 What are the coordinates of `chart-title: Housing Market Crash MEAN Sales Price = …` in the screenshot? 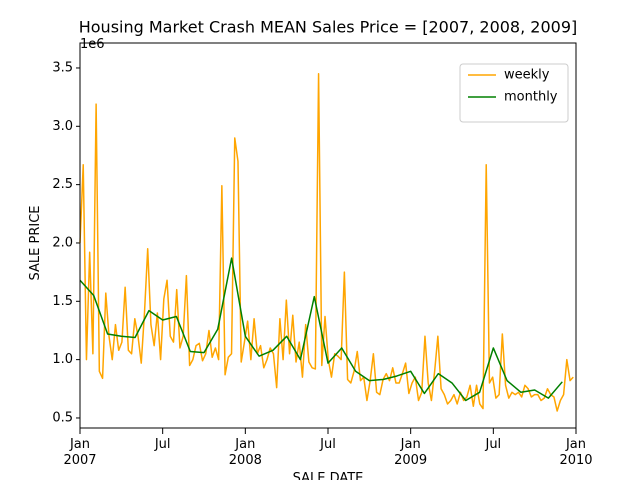 It's located at (328, 27).